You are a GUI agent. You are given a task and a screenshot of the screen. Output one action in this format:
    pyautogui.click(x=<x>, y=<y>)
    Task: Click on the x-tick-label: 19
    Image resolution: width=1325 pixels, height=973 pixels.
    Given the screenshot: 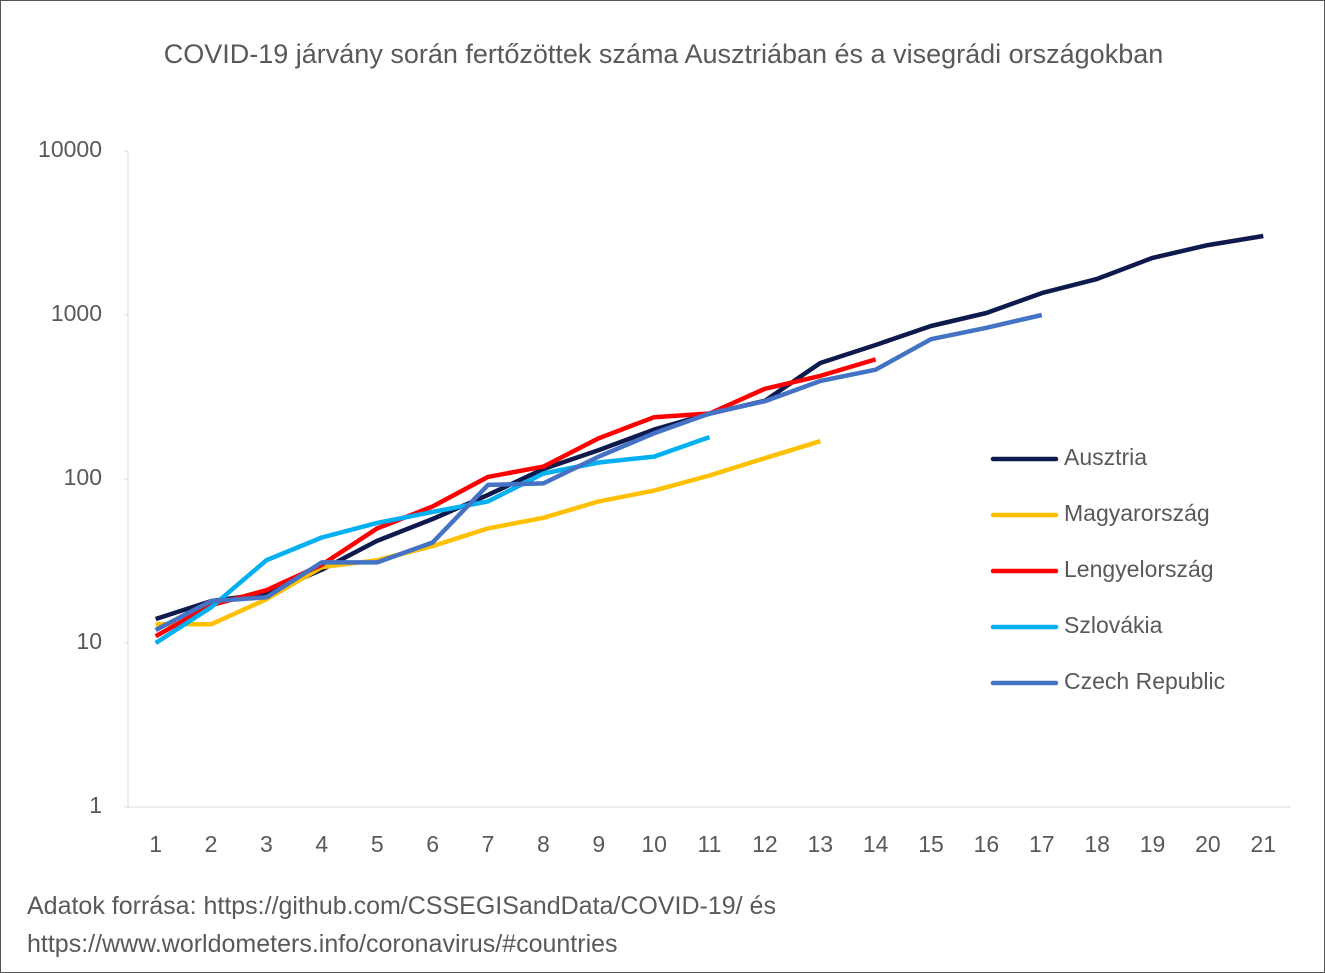 What is the action you would take?
    pyautogui.click(x=1153, y=844)
    